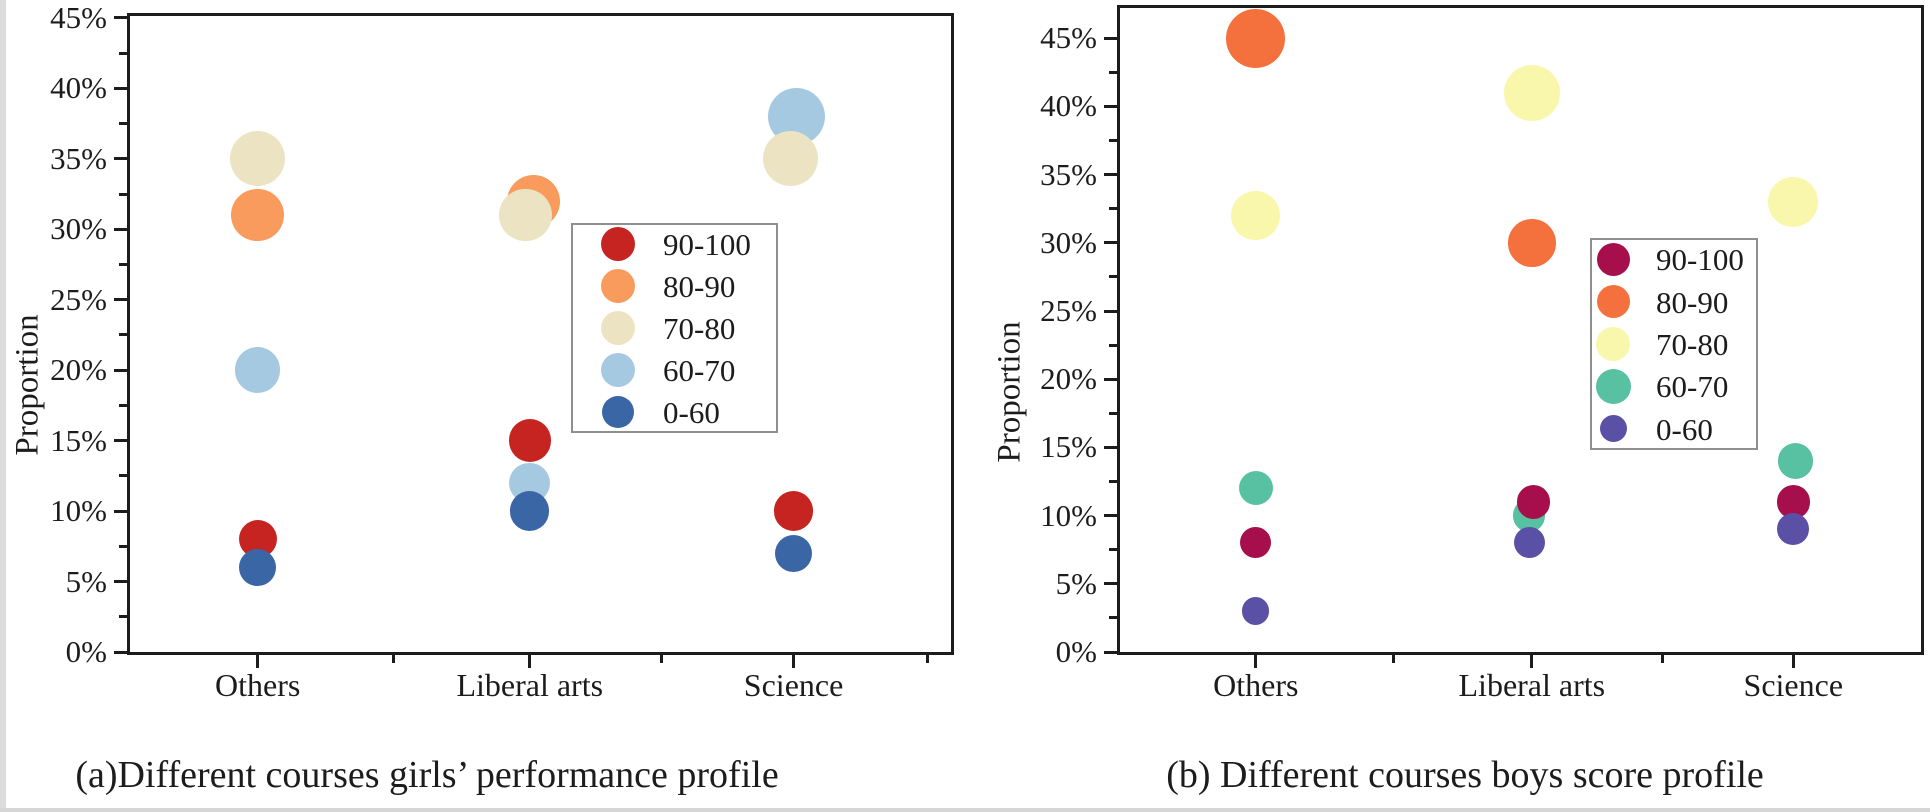 The width and height of the screenshot is (1930, 812). I want to click on scan-edge-bottom, so click(965, 810).